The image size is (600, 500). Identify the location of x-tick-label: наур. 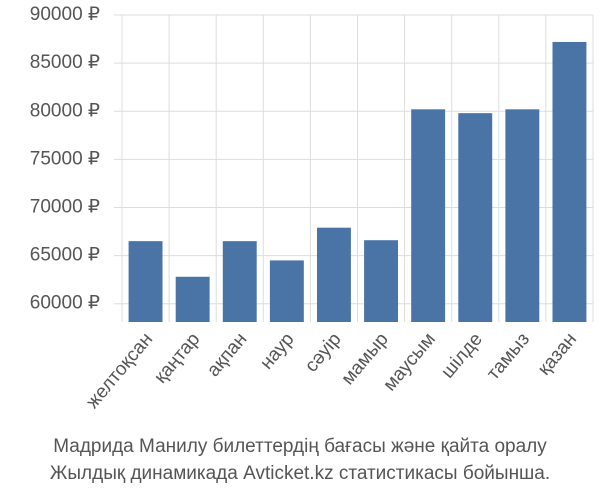
(277, 351).